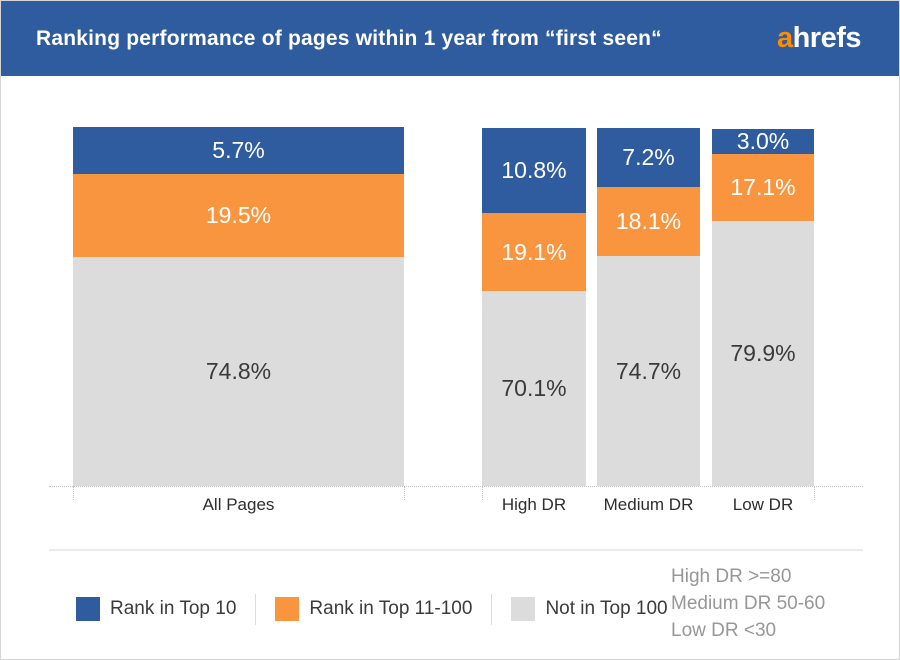  Describe the element at coordinates (606, 608) in the screenshot. I see `legend-label: Not in Top 100` at that location.